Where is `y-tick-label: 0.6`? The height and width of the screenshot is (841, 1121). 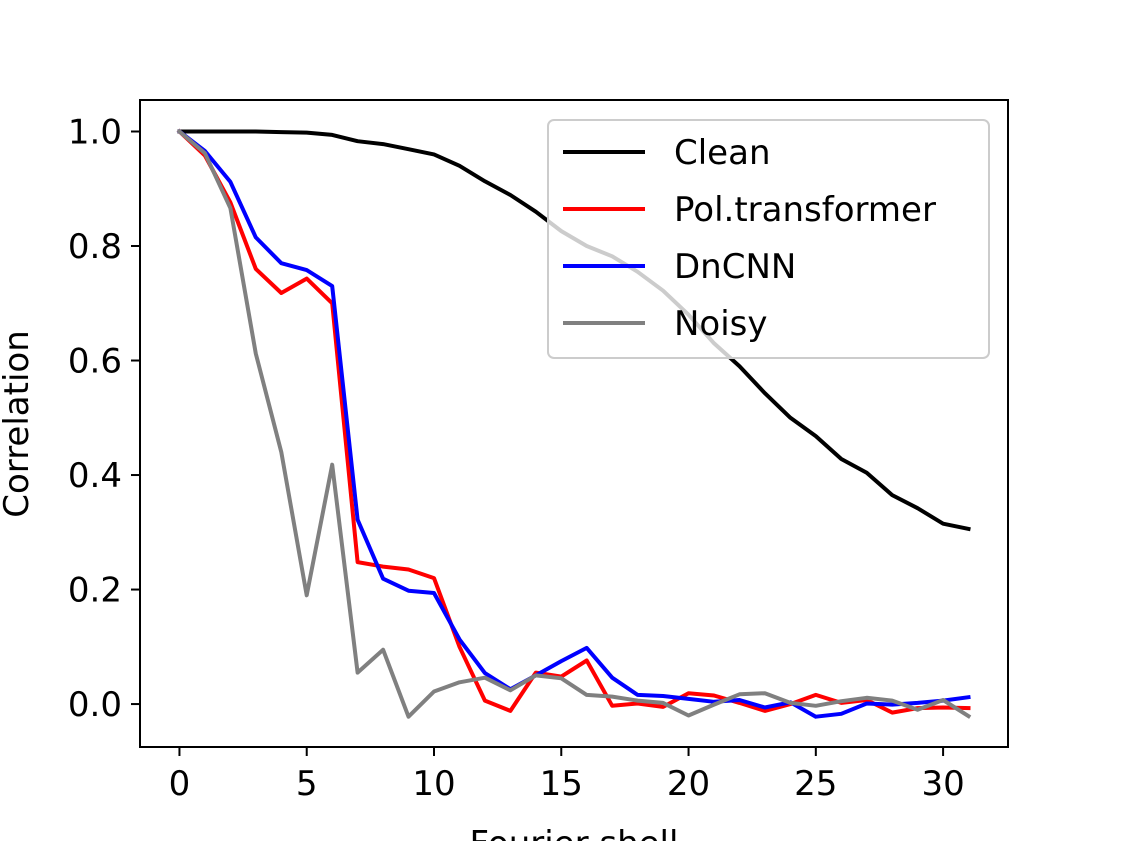
y-tick-label: 0.6 is located at coordinates (95, 362).